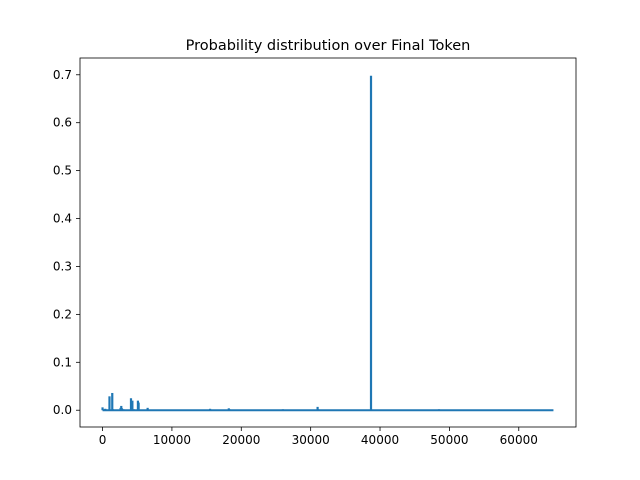  Describe the element at coordinates (62, 410) in the screenshot. I see `y-tick-label: 0.0` at that location.